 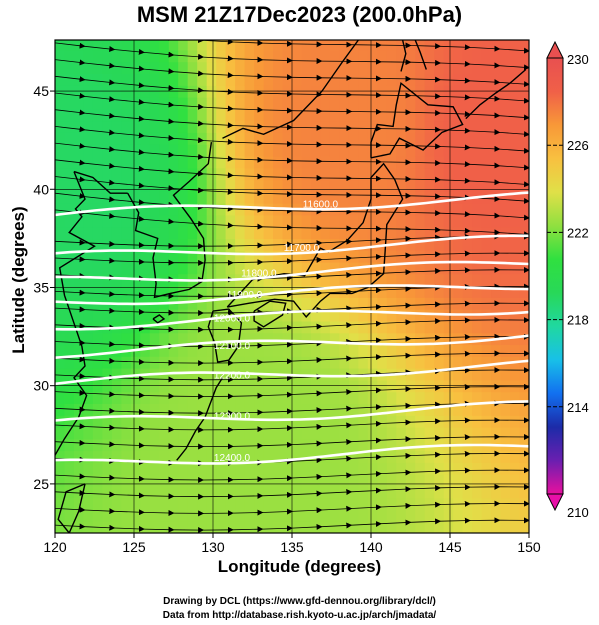 What do you see at coordinates (578, 145) in the screenshot?
I see `colorbar-tick-label: 226` at bounding box center [578, 145].